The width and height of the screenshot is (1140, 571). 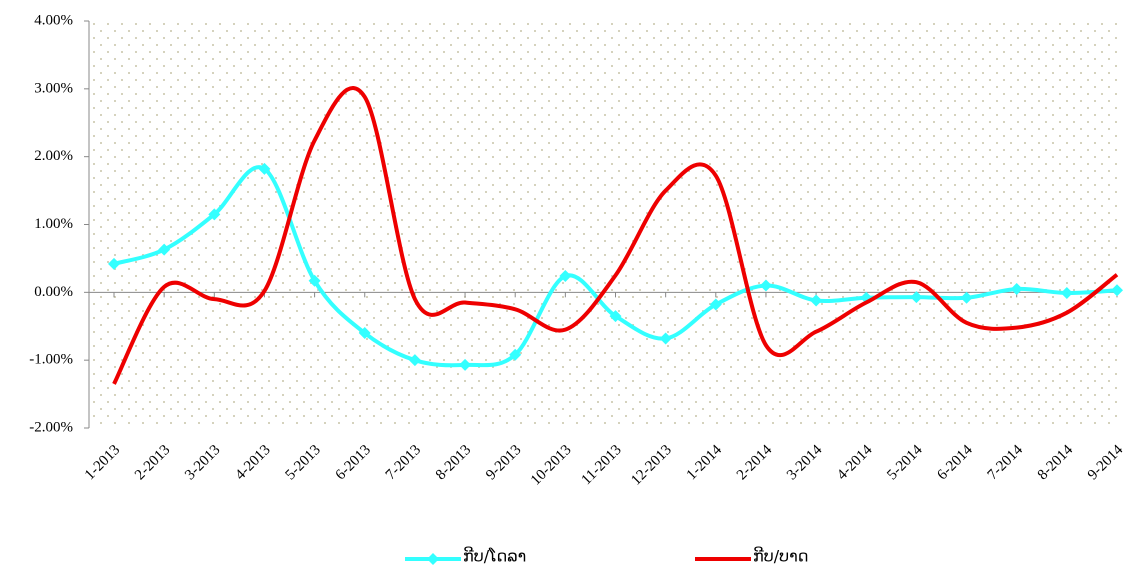 I want to click on y-tick-label: 2.00%, so click(x=53, y=156).